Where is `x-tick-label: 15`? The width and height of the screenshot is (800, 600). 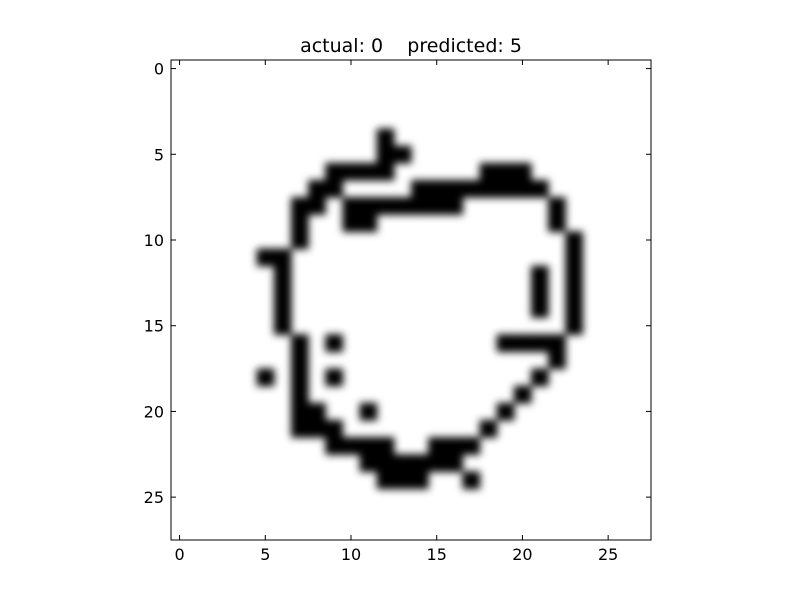 x-tick-label: 15 is located at coordinates (437, 554).